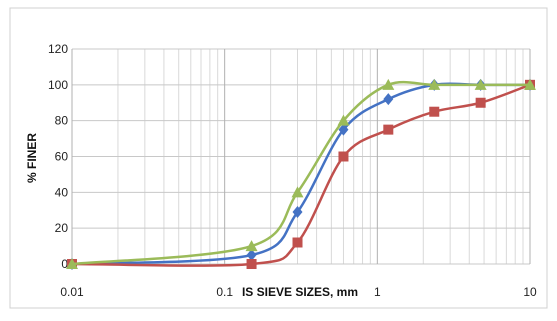 This screenshot has width=557, height=321. What do you see at coordinates (224, 292) in the screenshot?
I see `x-tick-label: 0.1` at bounding box center [224, 292].